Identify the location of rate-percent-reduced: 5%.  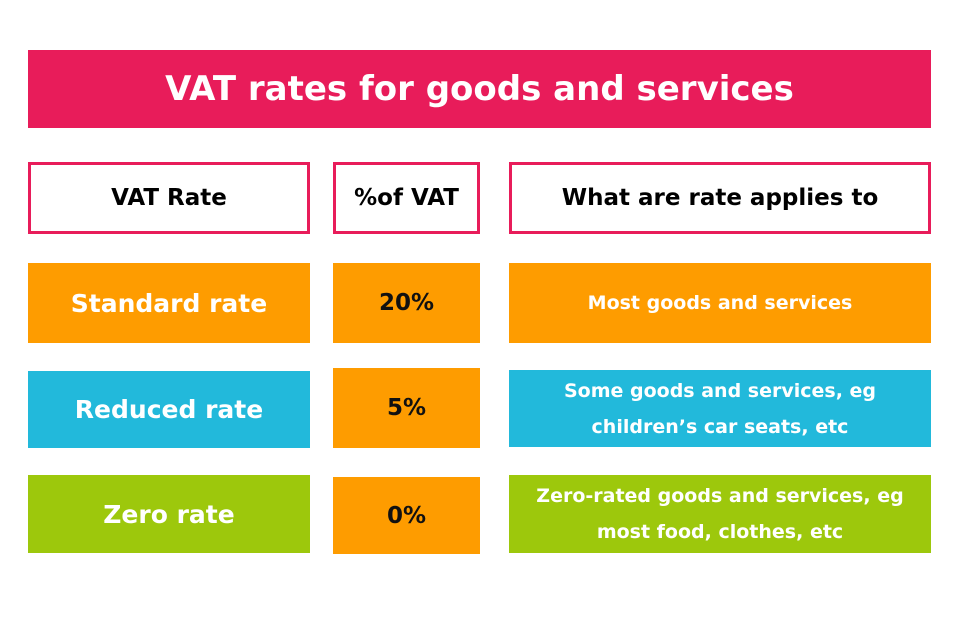
(406, 408).